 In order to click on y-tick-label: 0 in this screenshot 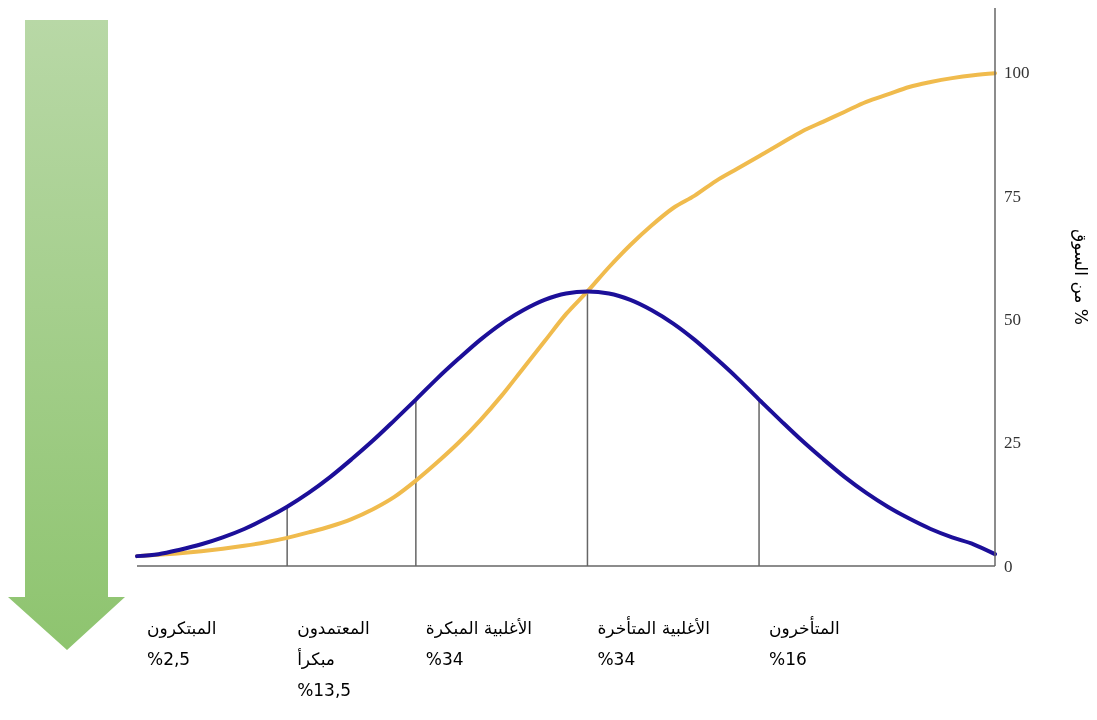, I will do `click(1008, 566)`.